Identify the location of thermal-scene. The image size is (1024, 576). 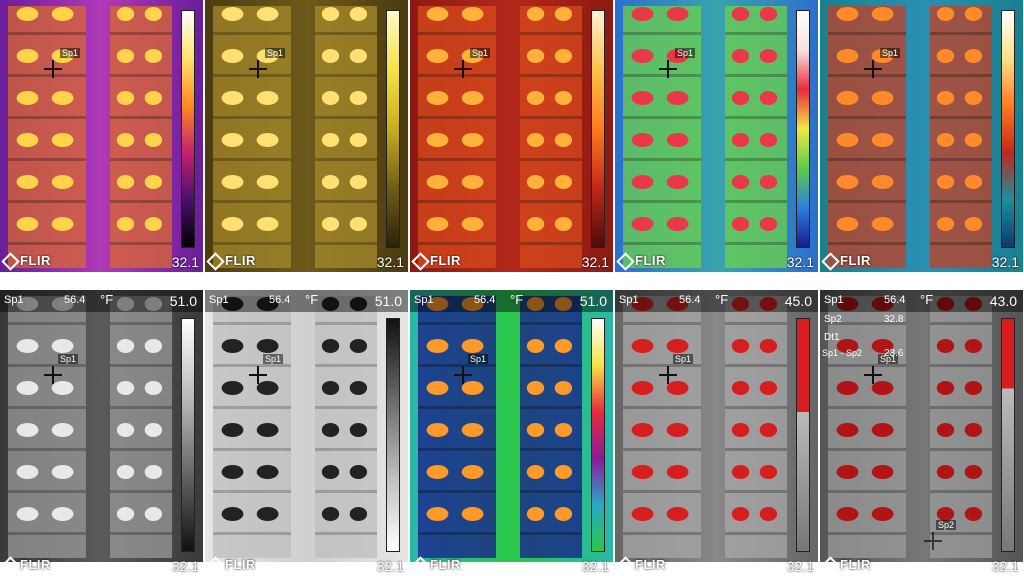
(101, 426).